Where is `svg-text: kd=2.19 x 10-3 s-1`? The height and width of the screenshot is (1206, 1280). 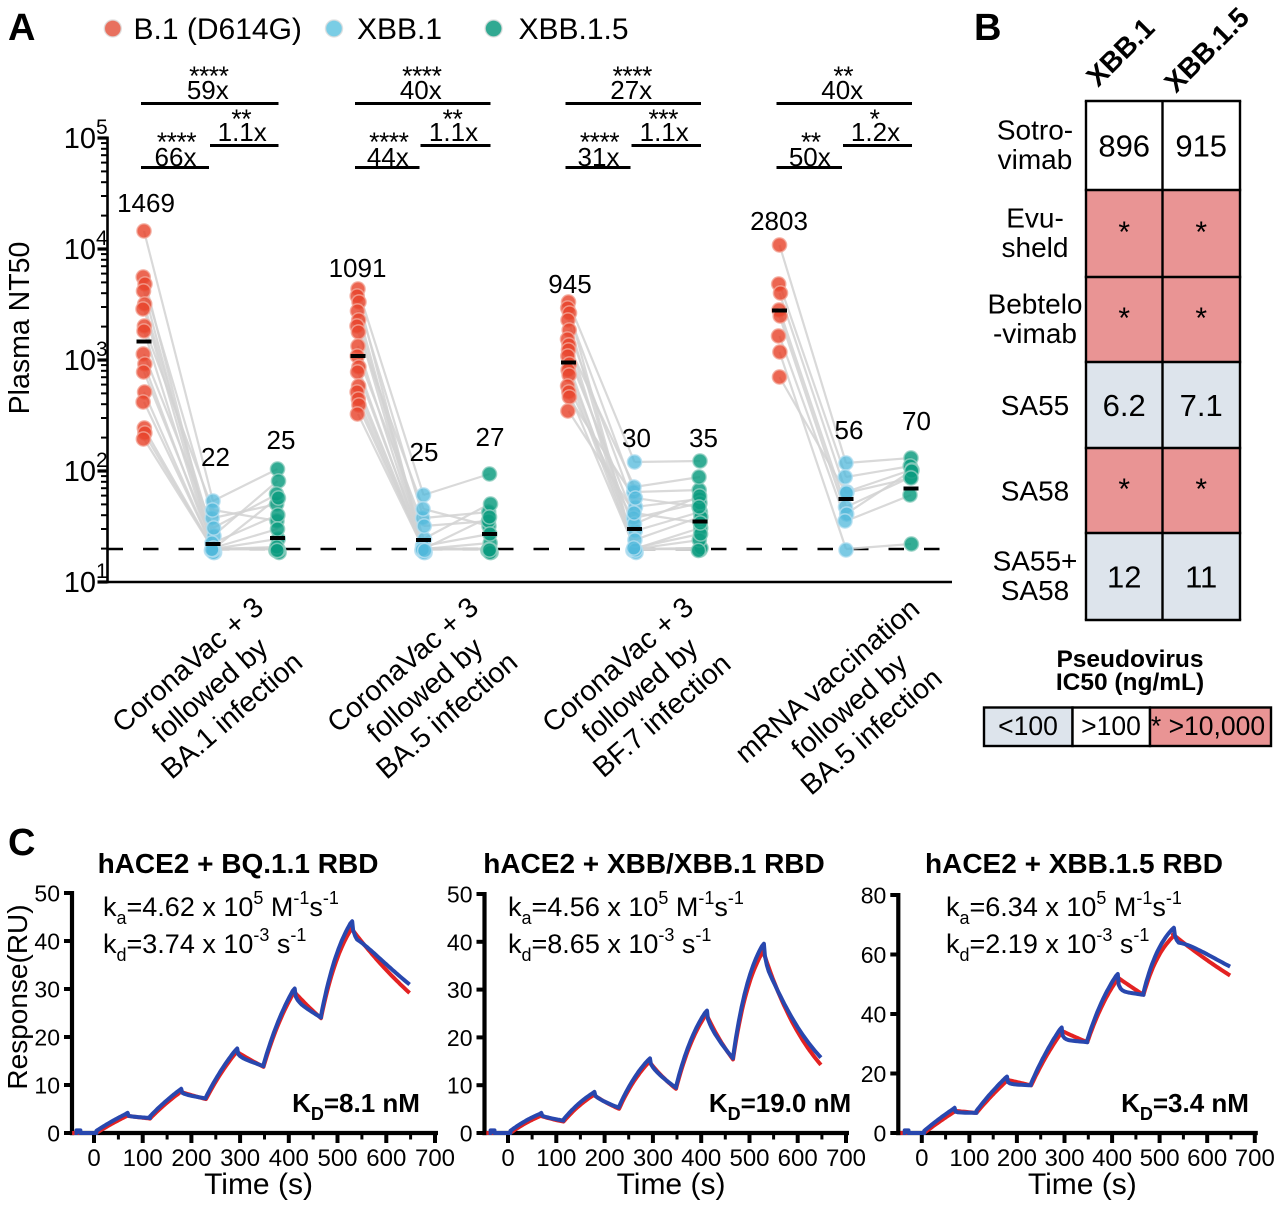
svg-text: kd=2.19 x 10-3 s-1 is located at coordinates (1047, 945).